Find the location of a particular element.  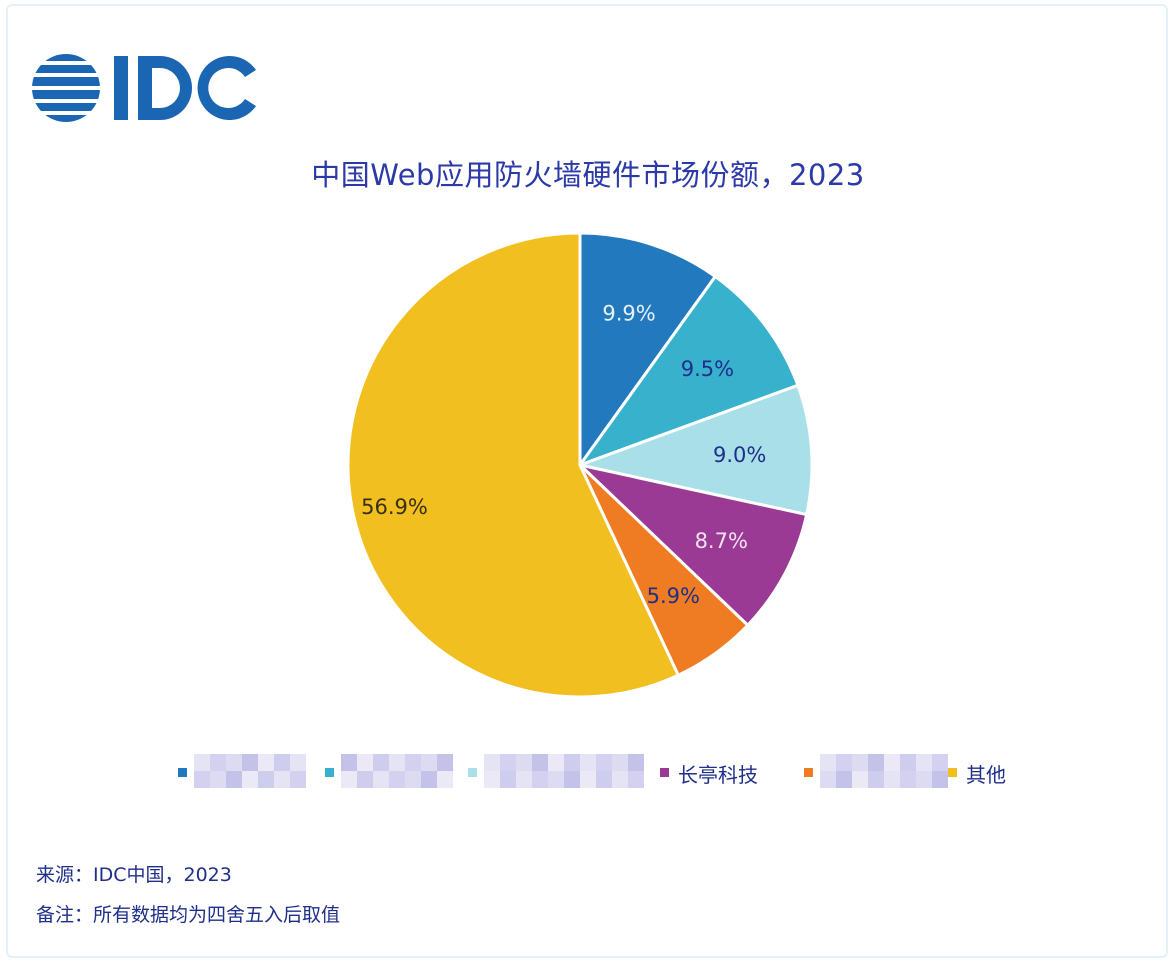

chart-title: 中国Web应用防火墙硬件市场份额，2023 is located at coordinates (588, 175).